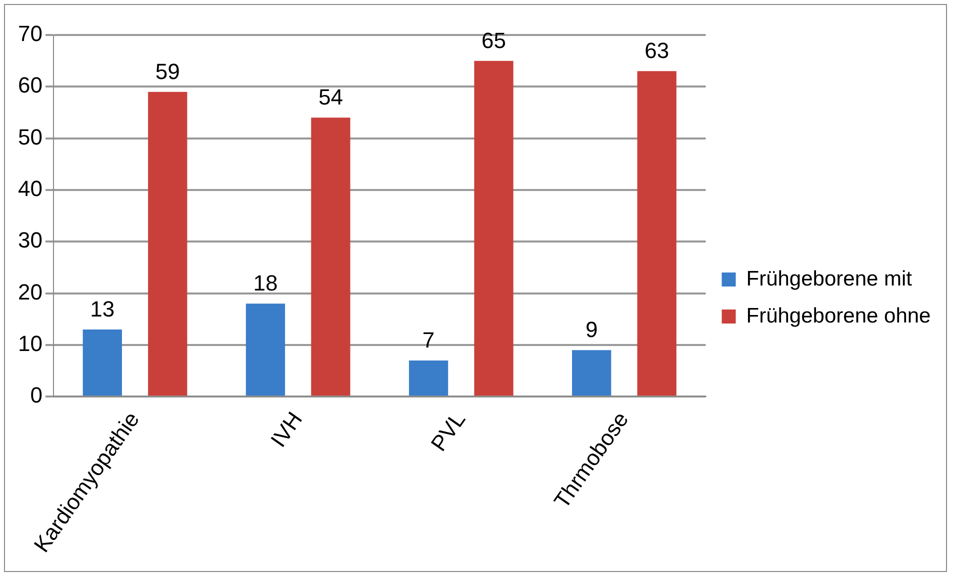 This screenshot has height=578, width=953. What do you see at coordinates (30, 240) in the screenshot?
I see `y-tick-label: 30` at bounding box center [30, 240].